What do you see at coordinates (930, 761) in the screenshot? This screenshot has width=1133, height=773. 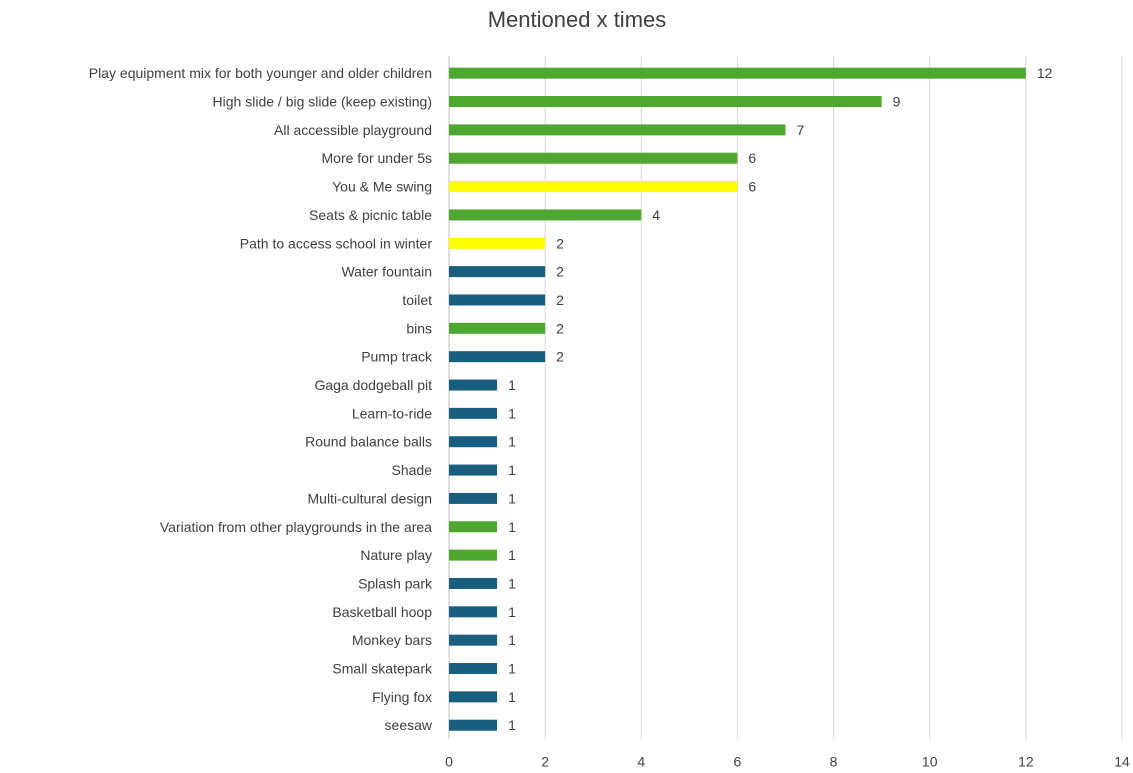 I see `x-tick-label: 10` at bounding box center [930, 761].